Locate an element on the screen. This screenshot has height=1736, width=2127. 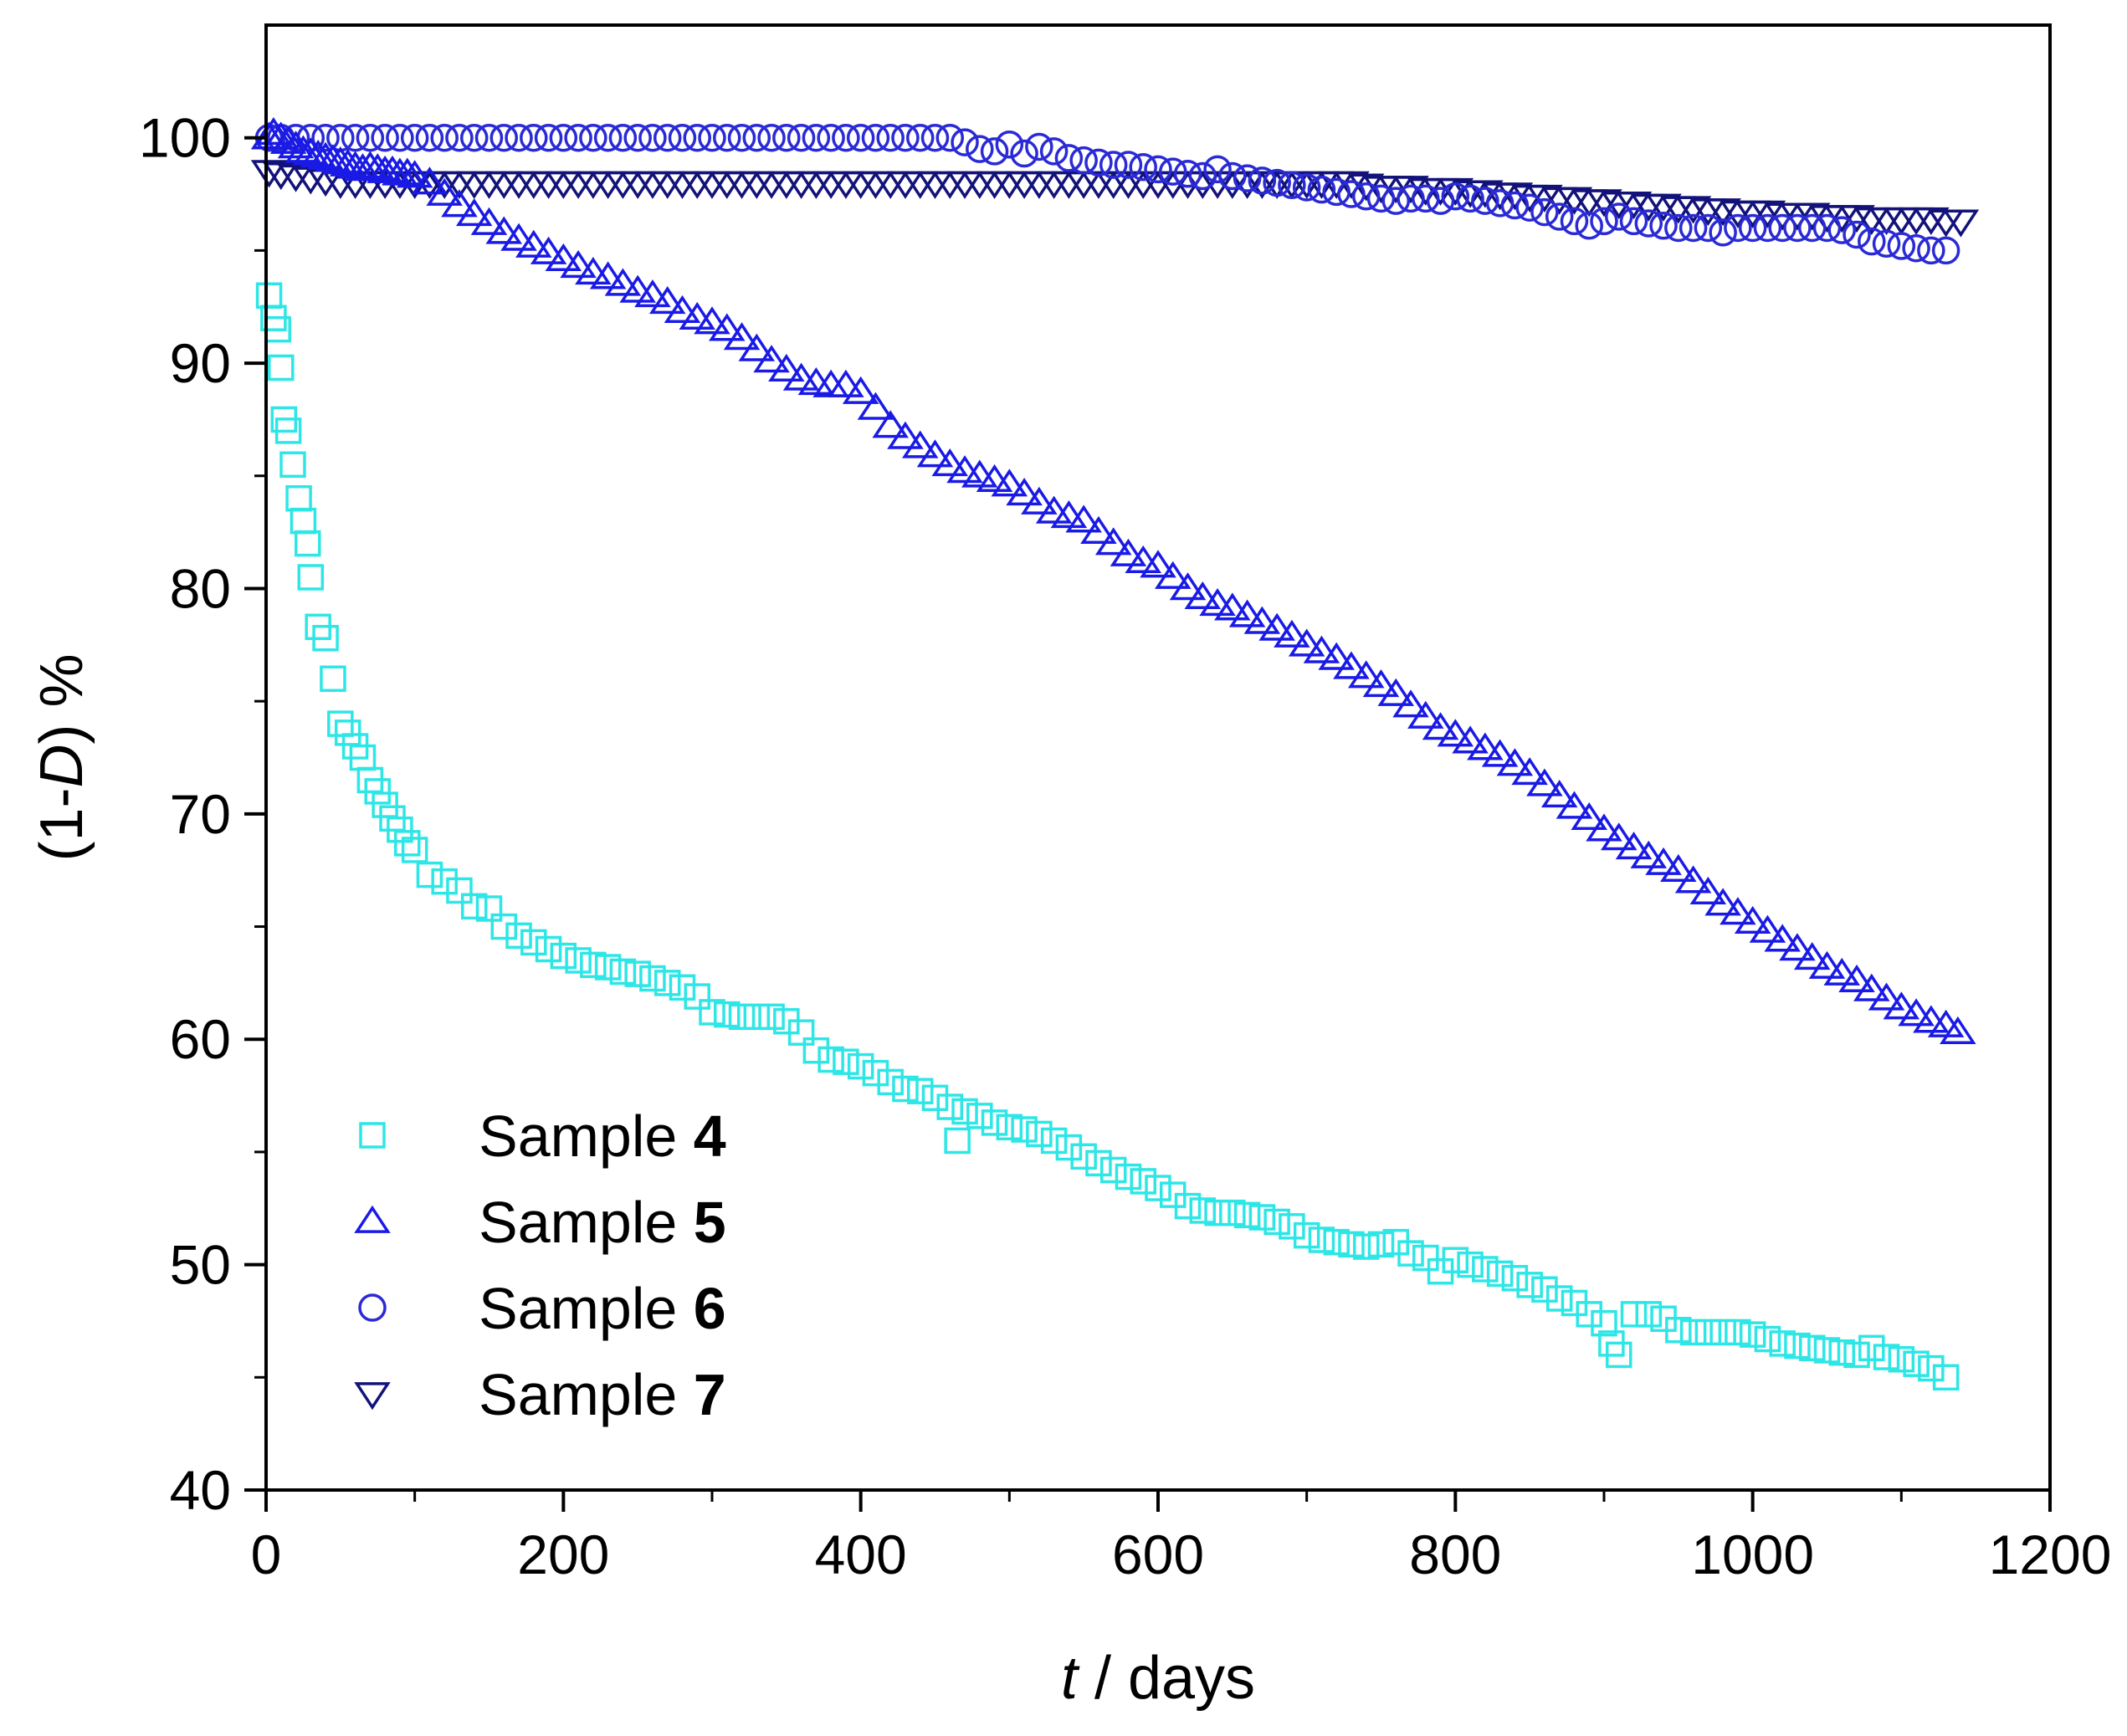
legend-label-number: 6 is located at coordinates (710, 1308).